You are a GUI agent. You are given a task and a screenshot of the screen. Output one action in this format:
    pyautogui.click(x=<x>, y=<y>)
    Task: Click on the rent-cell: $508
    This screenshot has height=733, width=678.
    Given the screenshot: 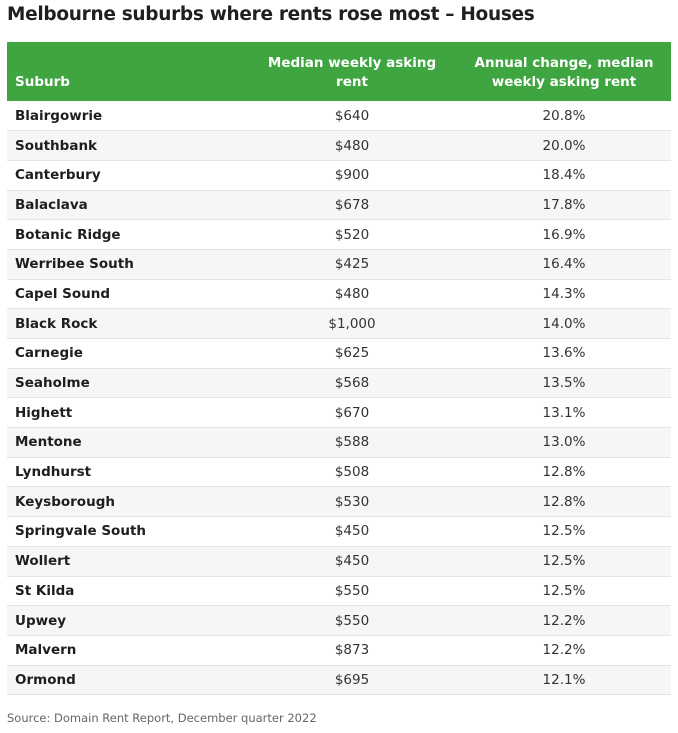 What is the action you would take?
    pyautogui.click(x=352, y=472)
    